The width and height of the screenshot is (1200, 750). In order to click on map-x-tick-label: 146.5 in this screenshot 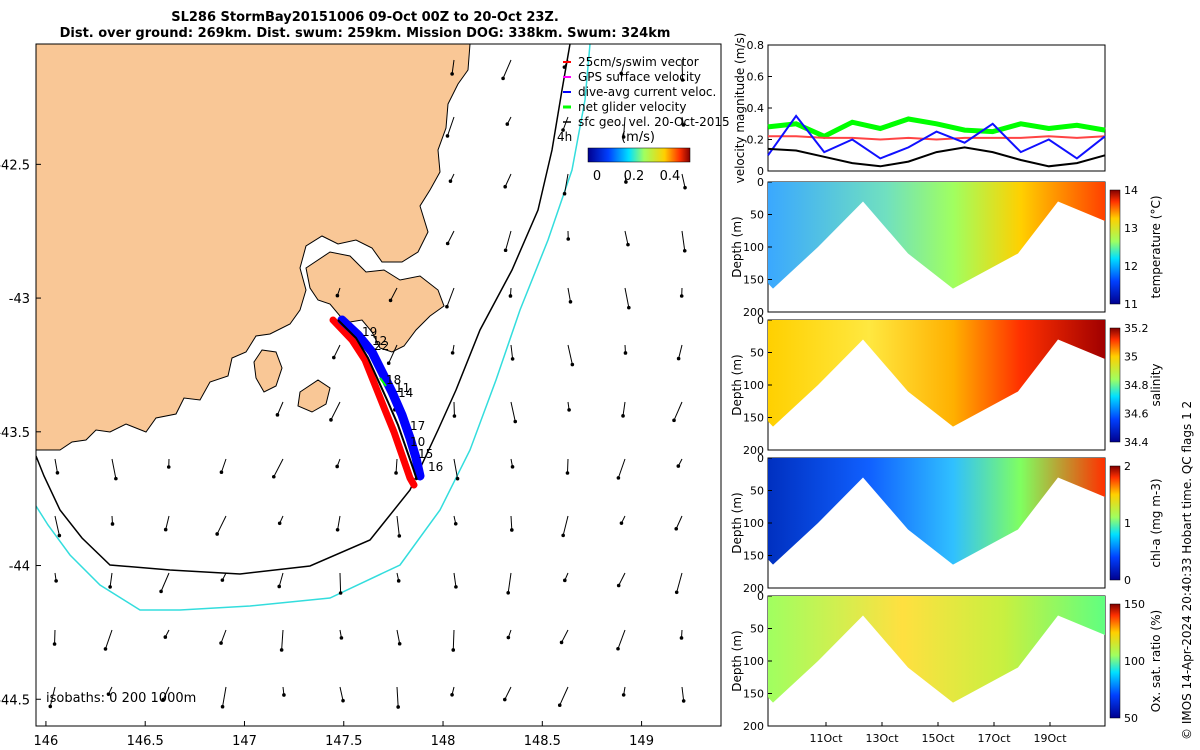, I will do `click(145, 741)`.